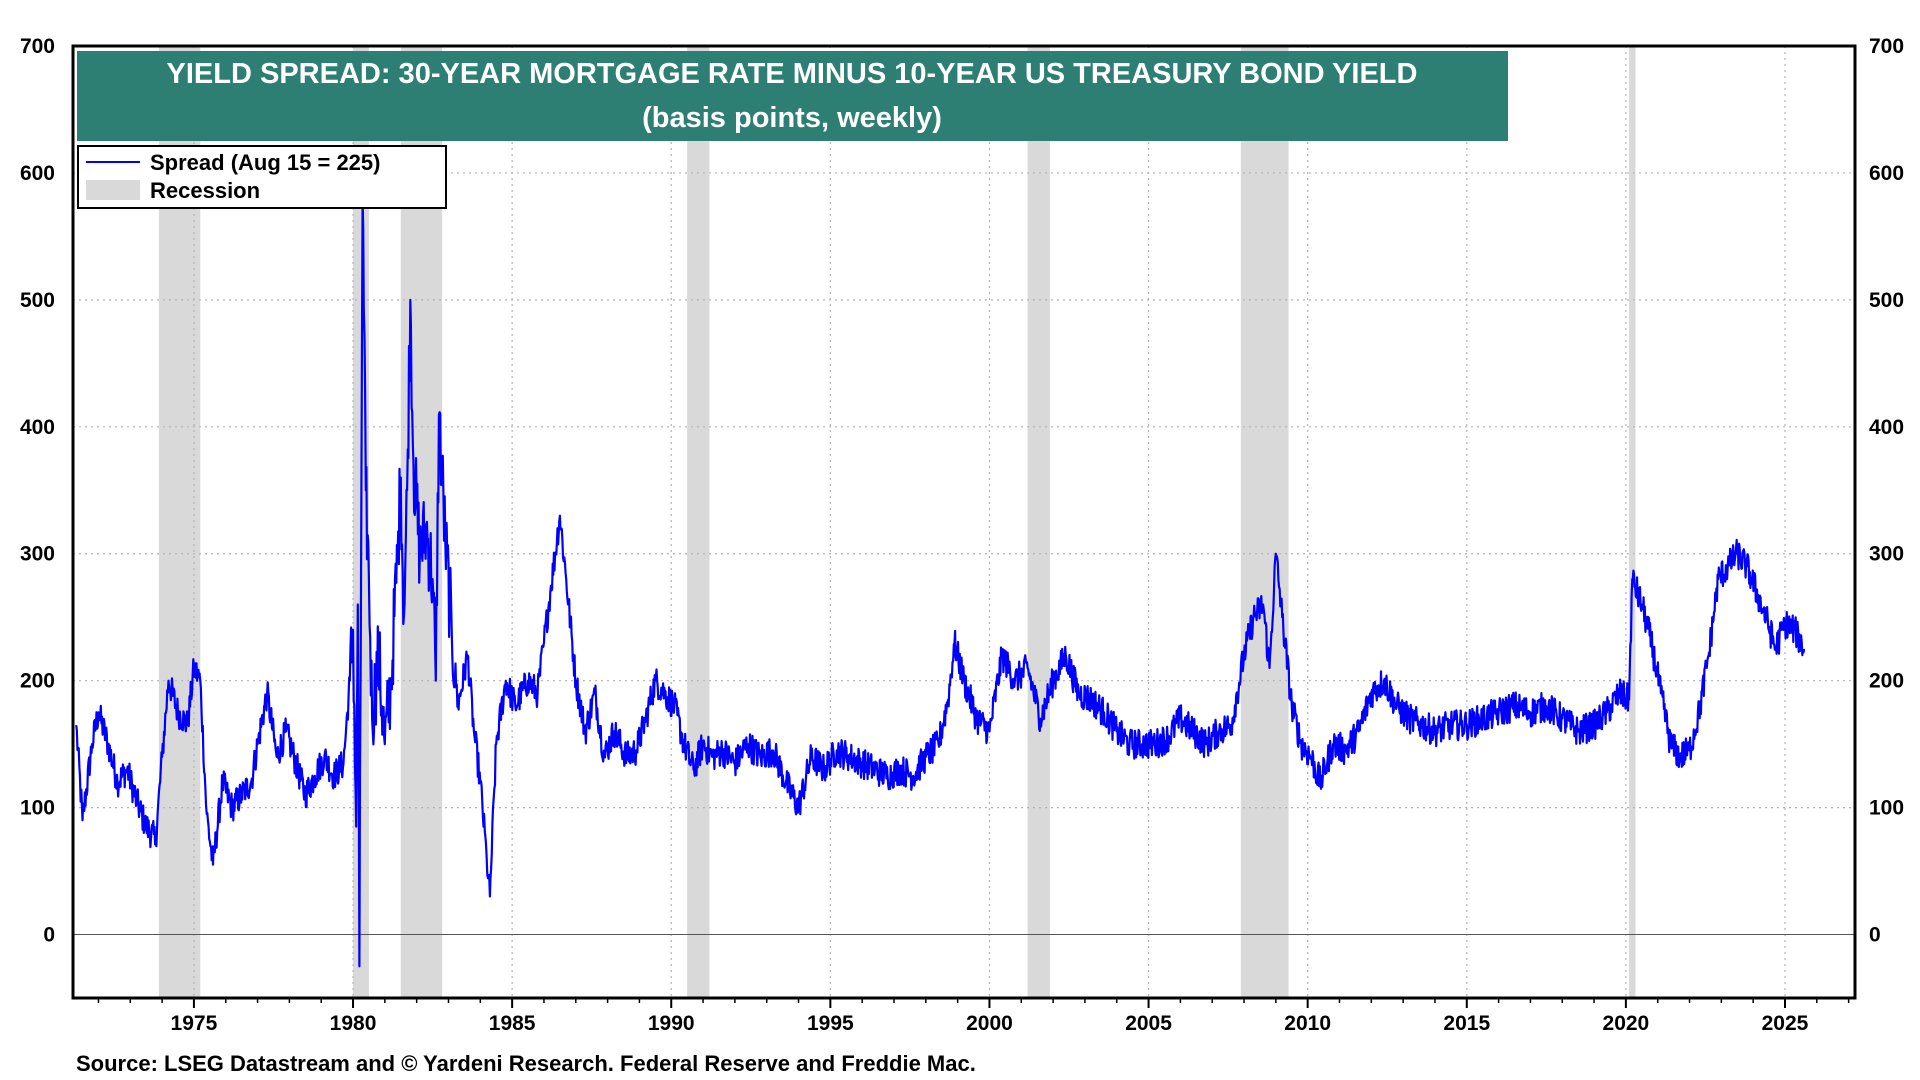 Image resolution: width=1920 pixels, height=1080 pixels. I want to click on y-tick-label-right: 400, so click(1886, 427).